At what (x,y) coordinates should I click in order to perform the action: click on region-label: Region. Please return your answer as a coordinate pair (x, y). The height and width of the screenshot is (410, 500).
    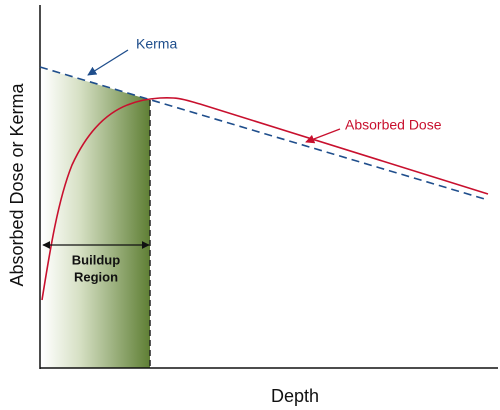
    Looking at the image, I should click on (96, 276).